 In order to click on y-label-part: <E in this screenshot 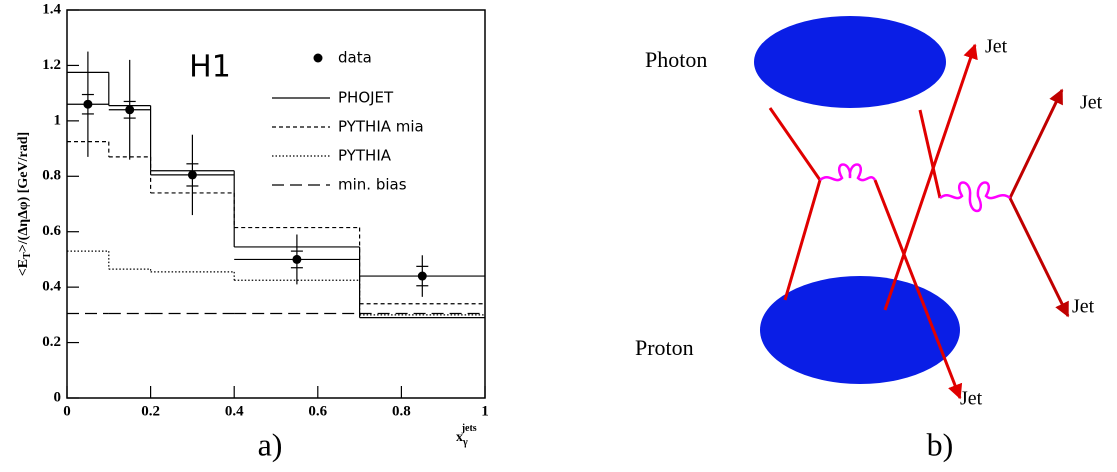, I will do `click(23, 267)`.